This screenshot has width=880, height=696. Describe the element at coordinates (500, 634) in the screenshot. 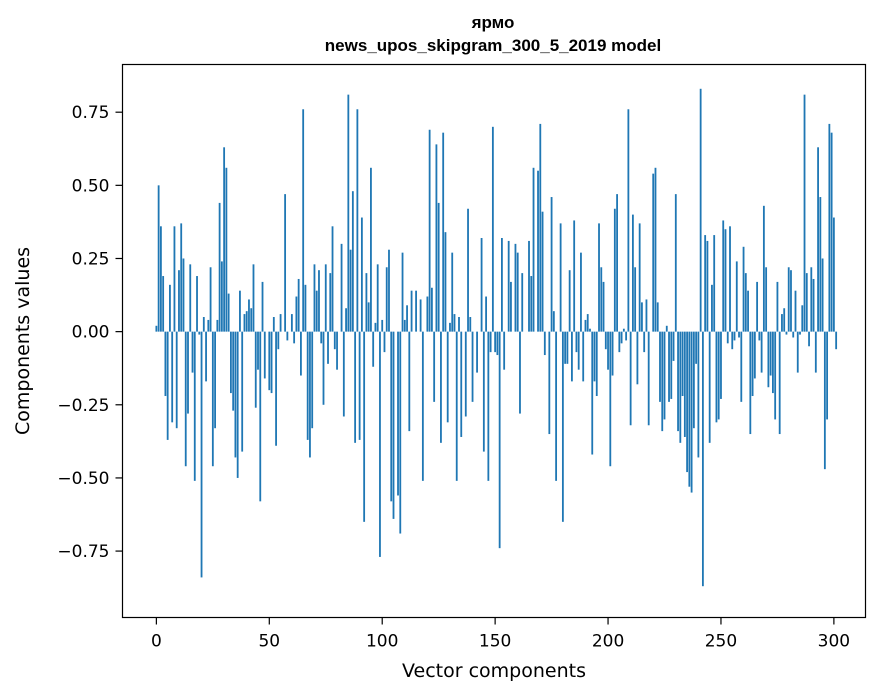

I see `x-axis: 0 50 100 150 200 250 300` at that location.